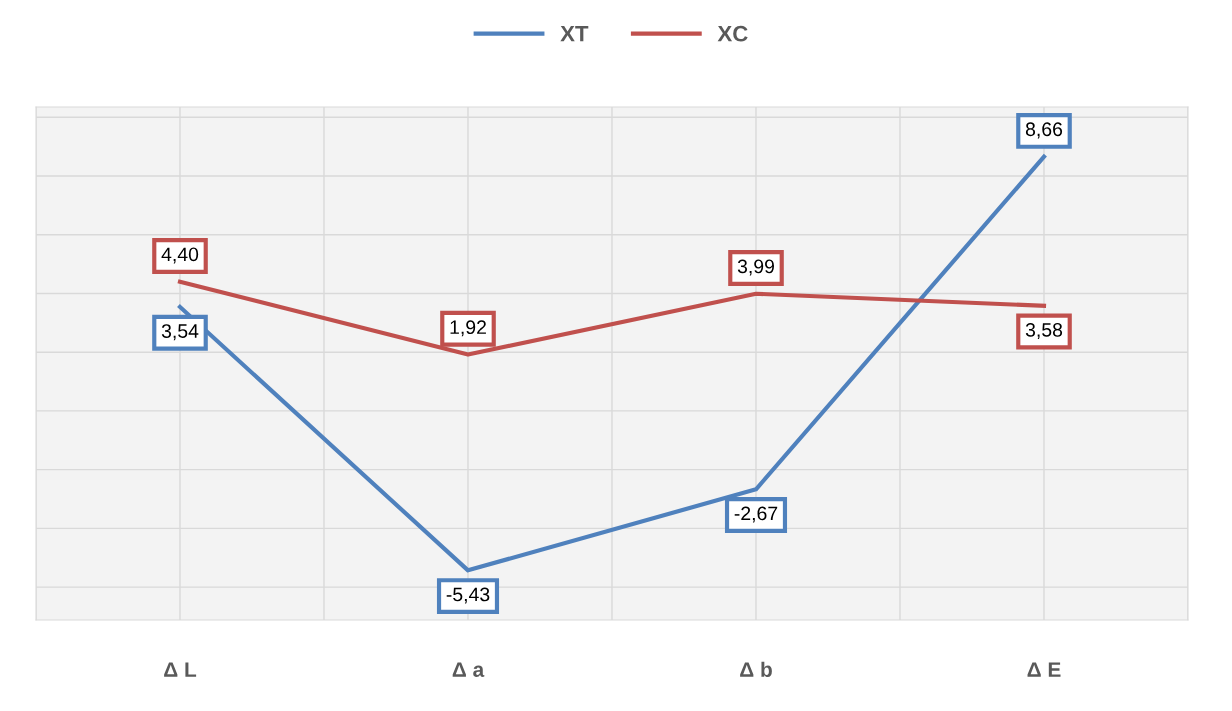 This screenshot has height=711, width=1232. I want to click on x-tick-label: Δ E, so click(1044, 669).